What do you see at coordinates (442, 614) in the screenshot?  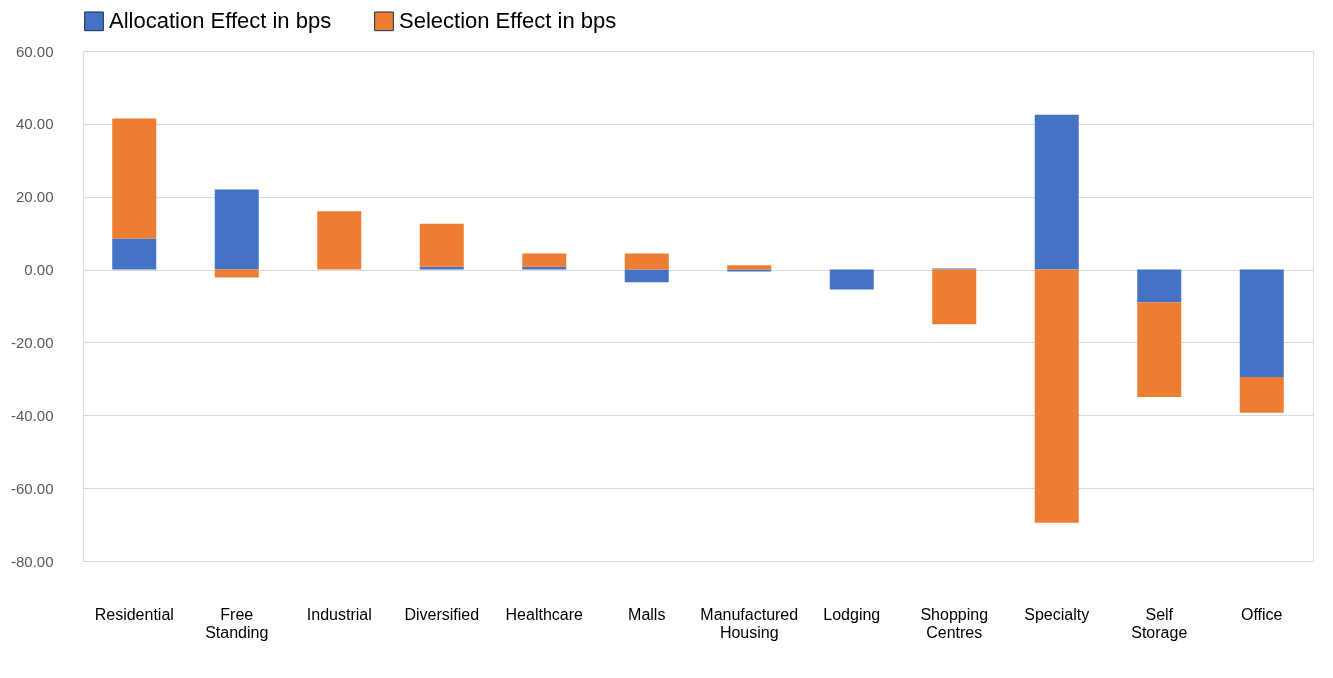 I see `x-tick-label: Diversified` at bounding box center [442, 614].